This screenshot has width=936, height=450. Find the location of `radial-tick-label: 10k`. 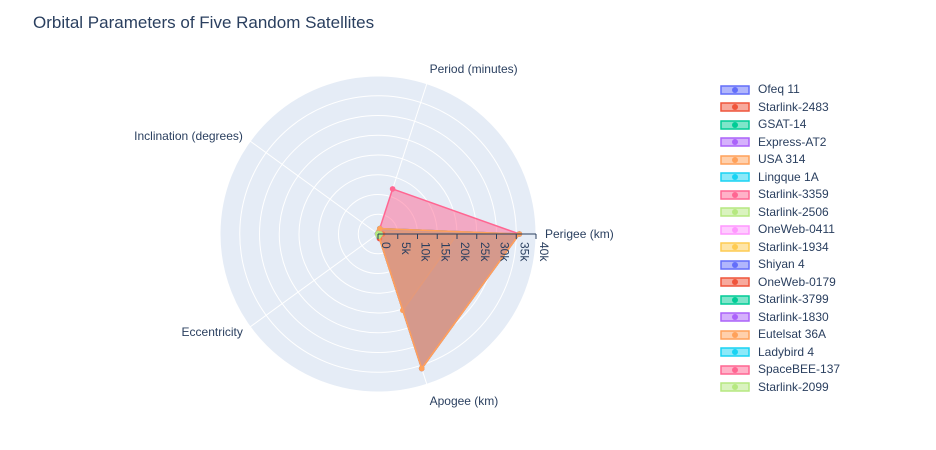

radial-tick-label: 10k is located at coordinates (426, 252).